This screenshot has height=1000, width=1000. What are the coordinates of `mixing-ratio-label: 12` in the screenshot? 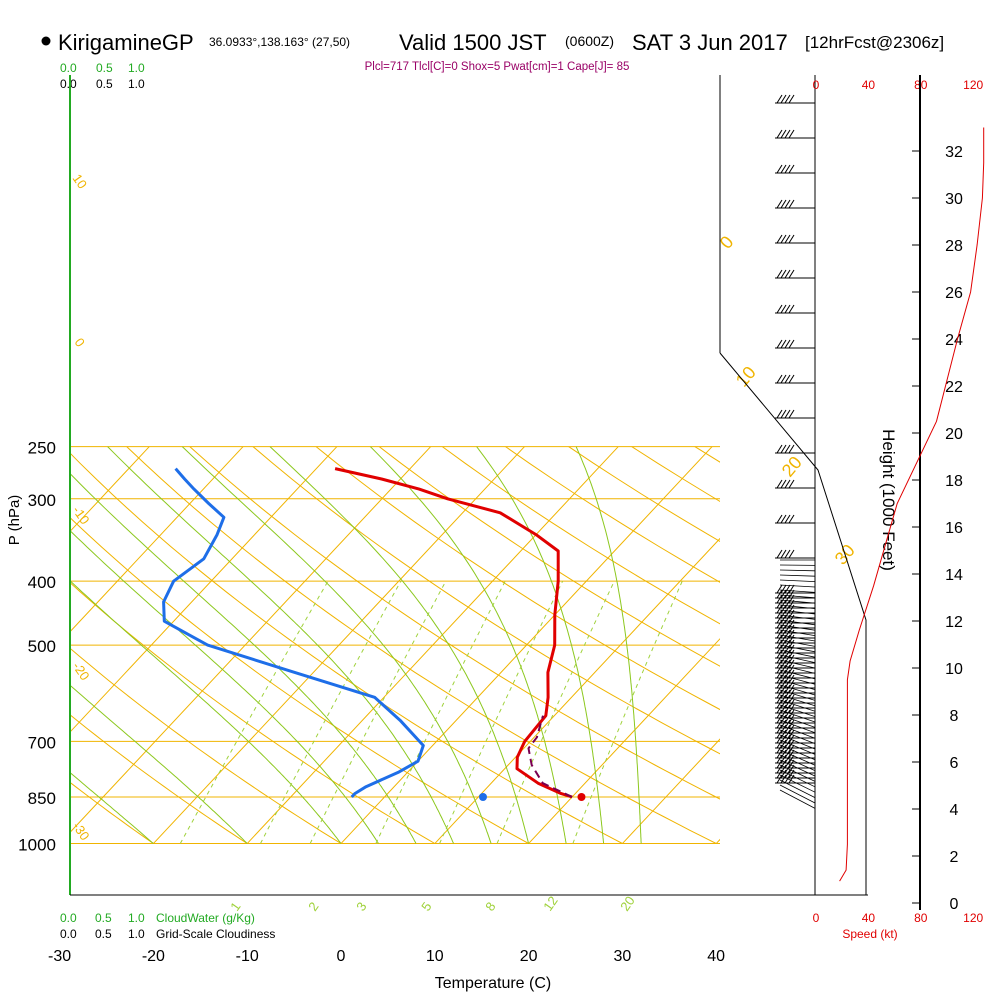 It's located at (550, 903).